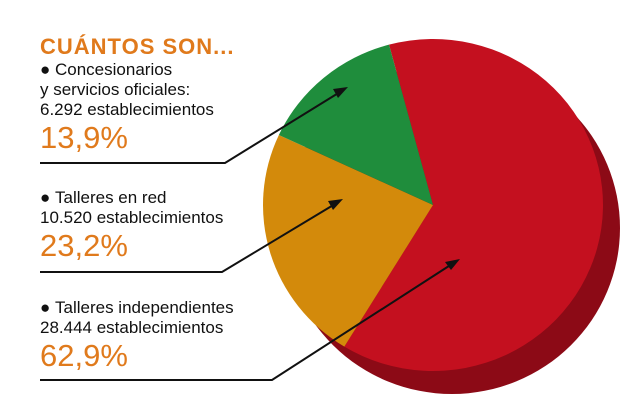 This screenshot has width=637, height=412. What do you see at coordinates (84, 245) in the screenshot?
I see `value-label: 23,2%` at bounding box center [84, 245].